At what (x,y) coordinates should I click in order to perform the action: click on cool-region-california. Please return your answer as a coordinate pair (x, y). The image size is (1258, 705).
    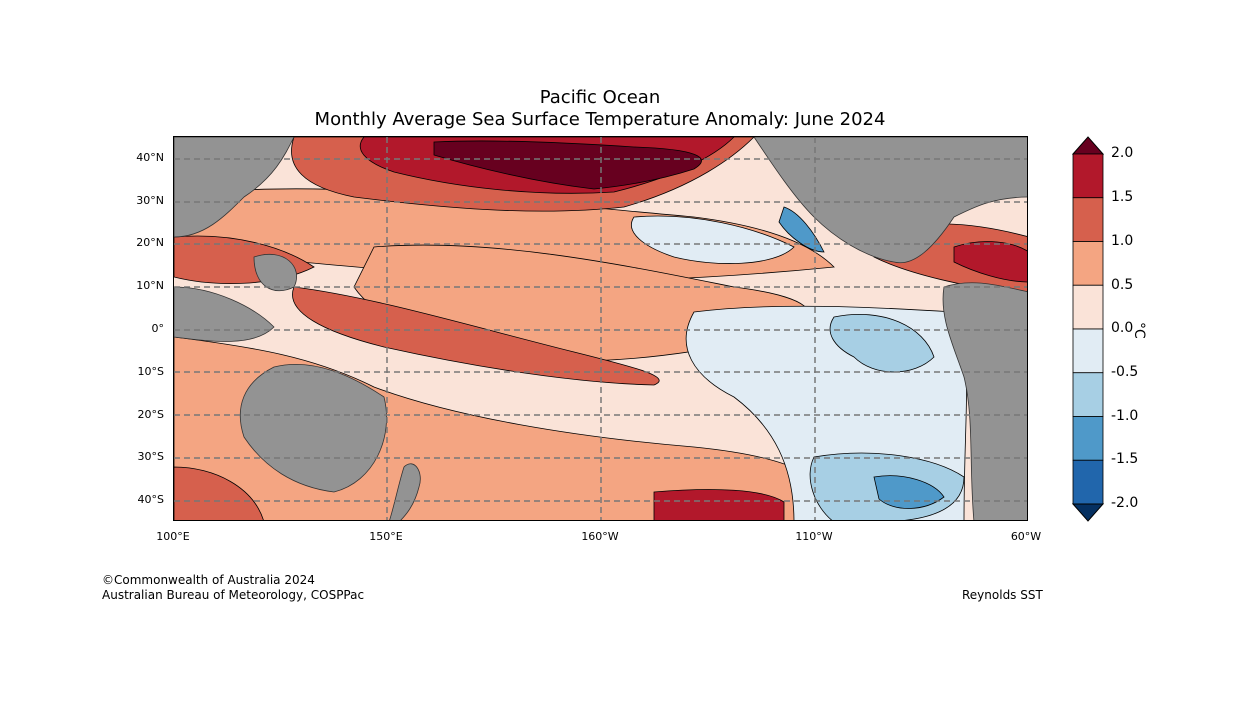
    Looking at the image, I should click on (801, 229).